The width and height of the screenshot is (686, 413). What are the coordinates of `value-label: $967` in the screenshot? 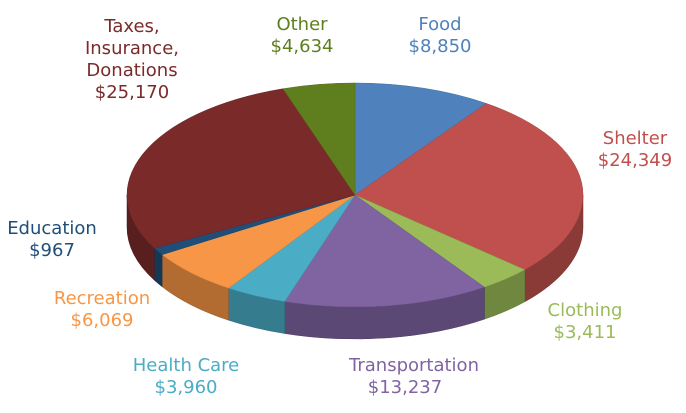 It's located at (52, 250).